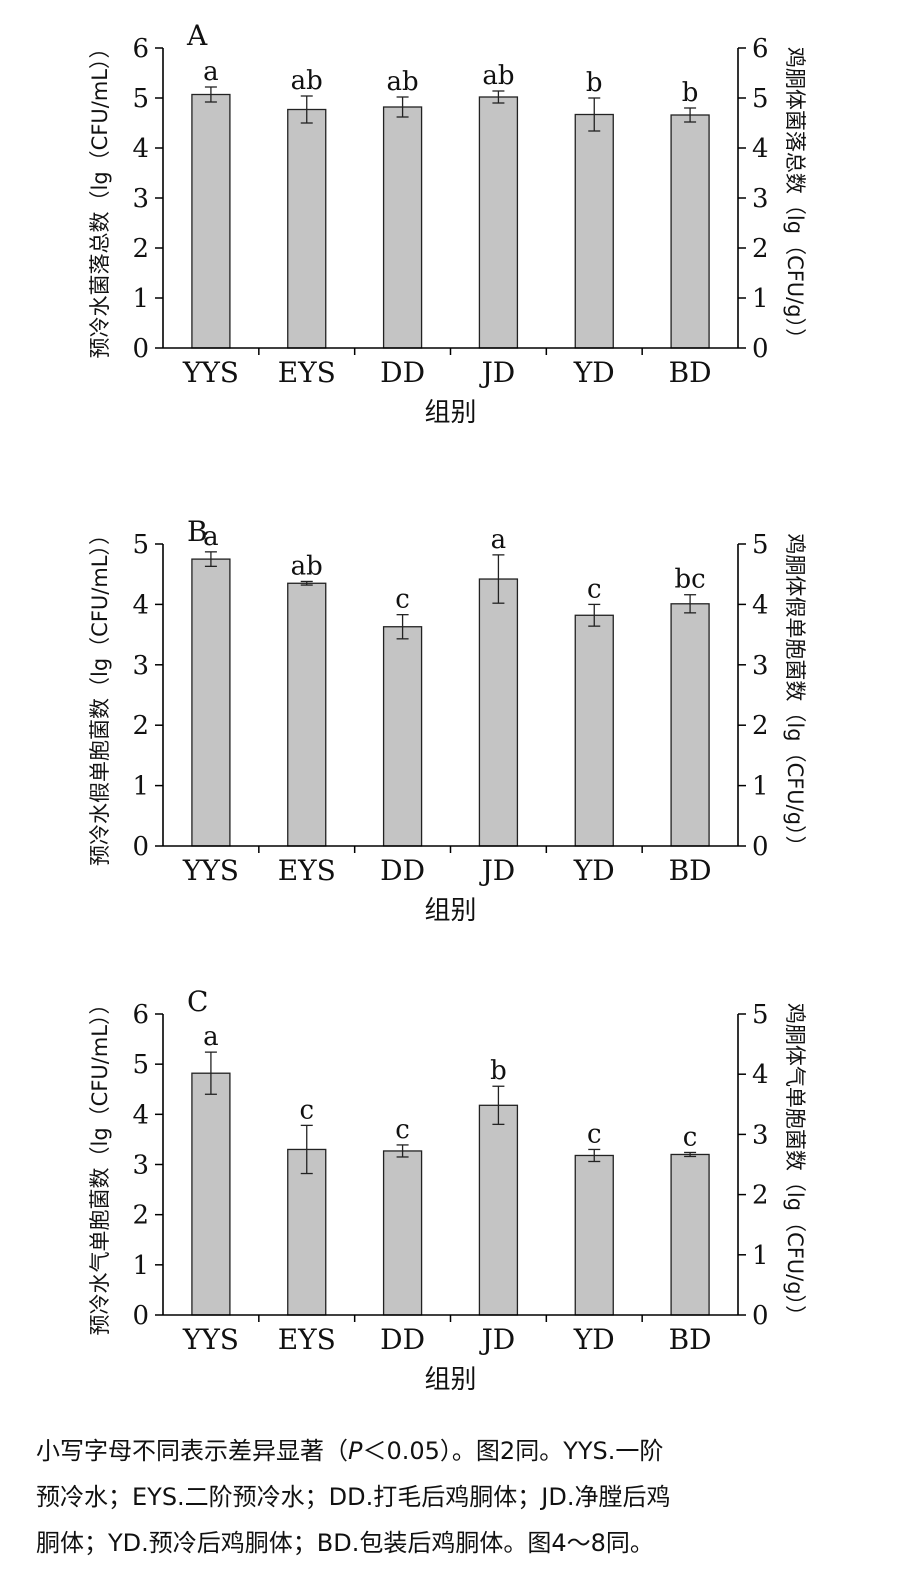 This screenshot has width=922, height=1582. I want to click on significance-letter-jd: ab, so click(498, 76).